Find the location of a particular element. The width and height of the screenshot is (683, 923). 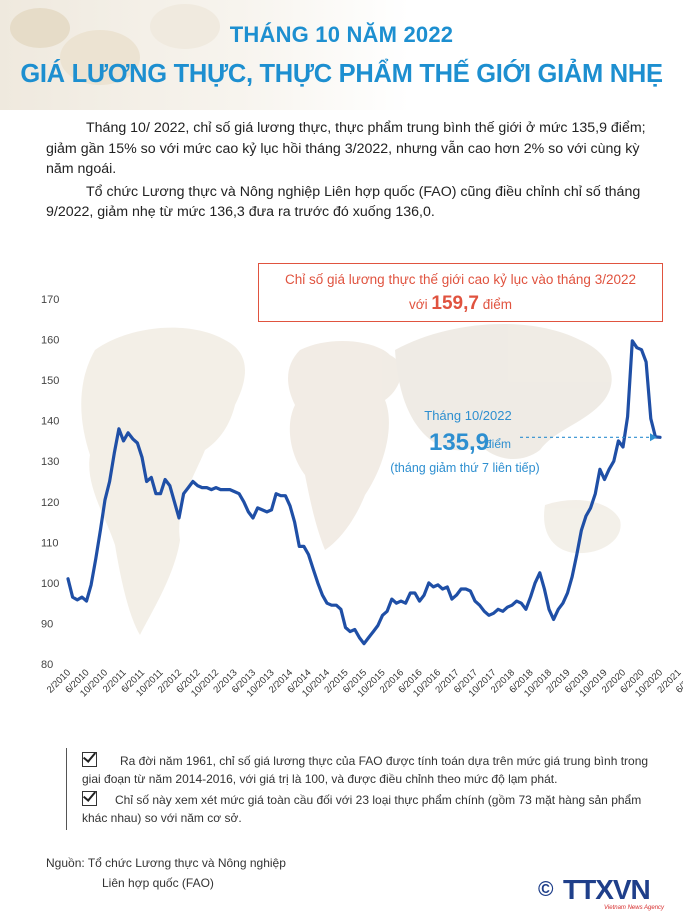

y-tick-label: 80 is located at coordinates (47, 665).